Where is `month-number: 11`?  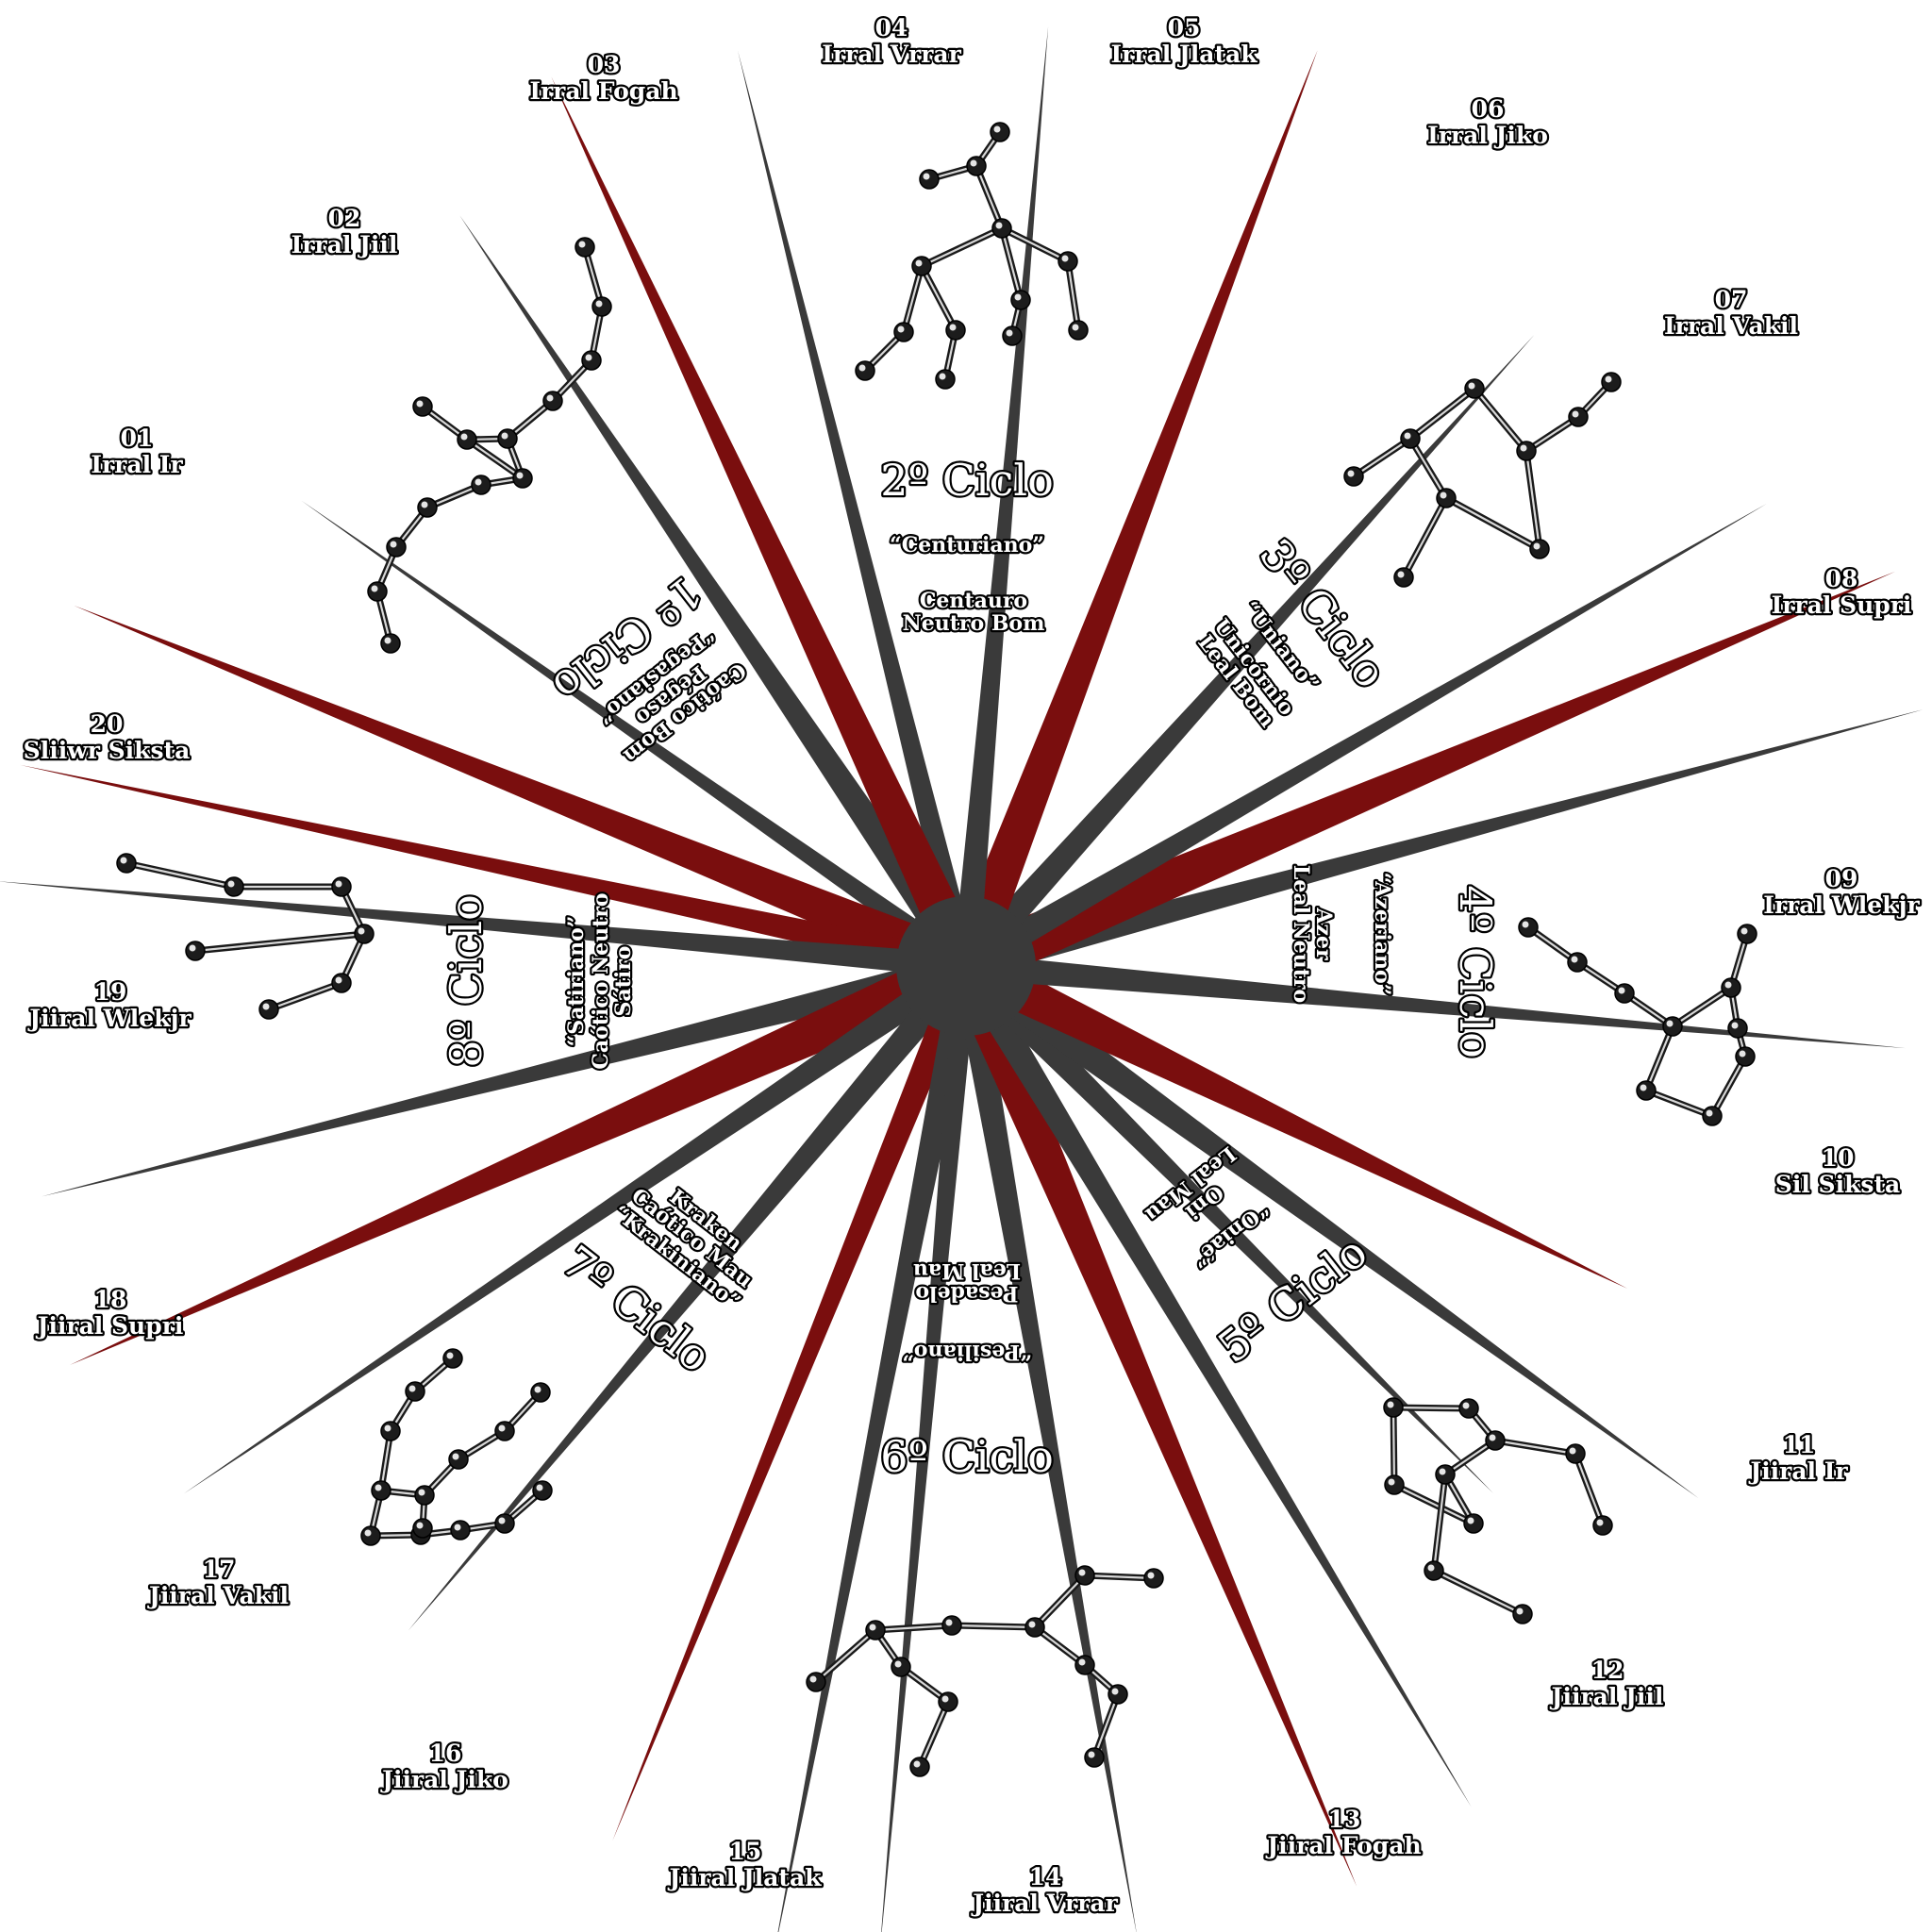 month-number: 11 is located at coordinates (1800, 1444).